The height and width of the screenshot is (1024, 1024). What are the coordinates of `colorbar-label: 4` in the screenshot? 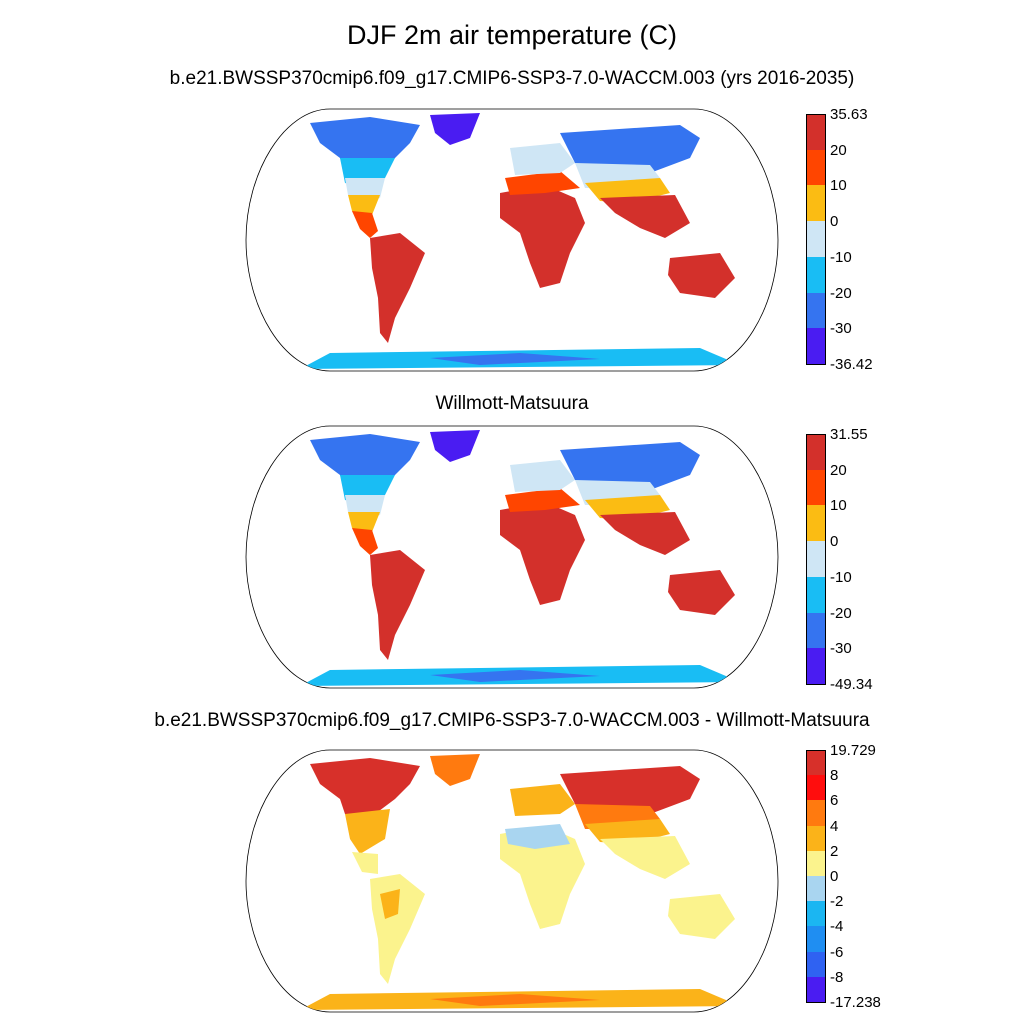 It's located at (834, 826).